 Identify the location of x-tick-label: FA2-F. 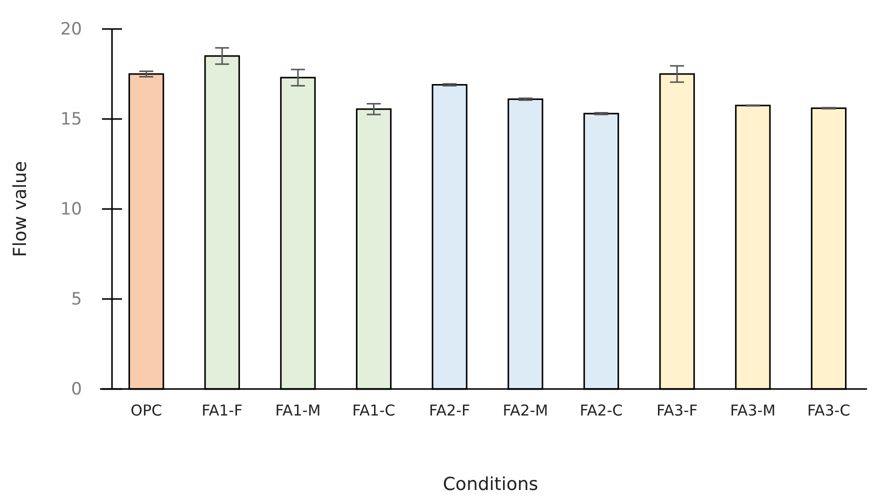
(449, 411).